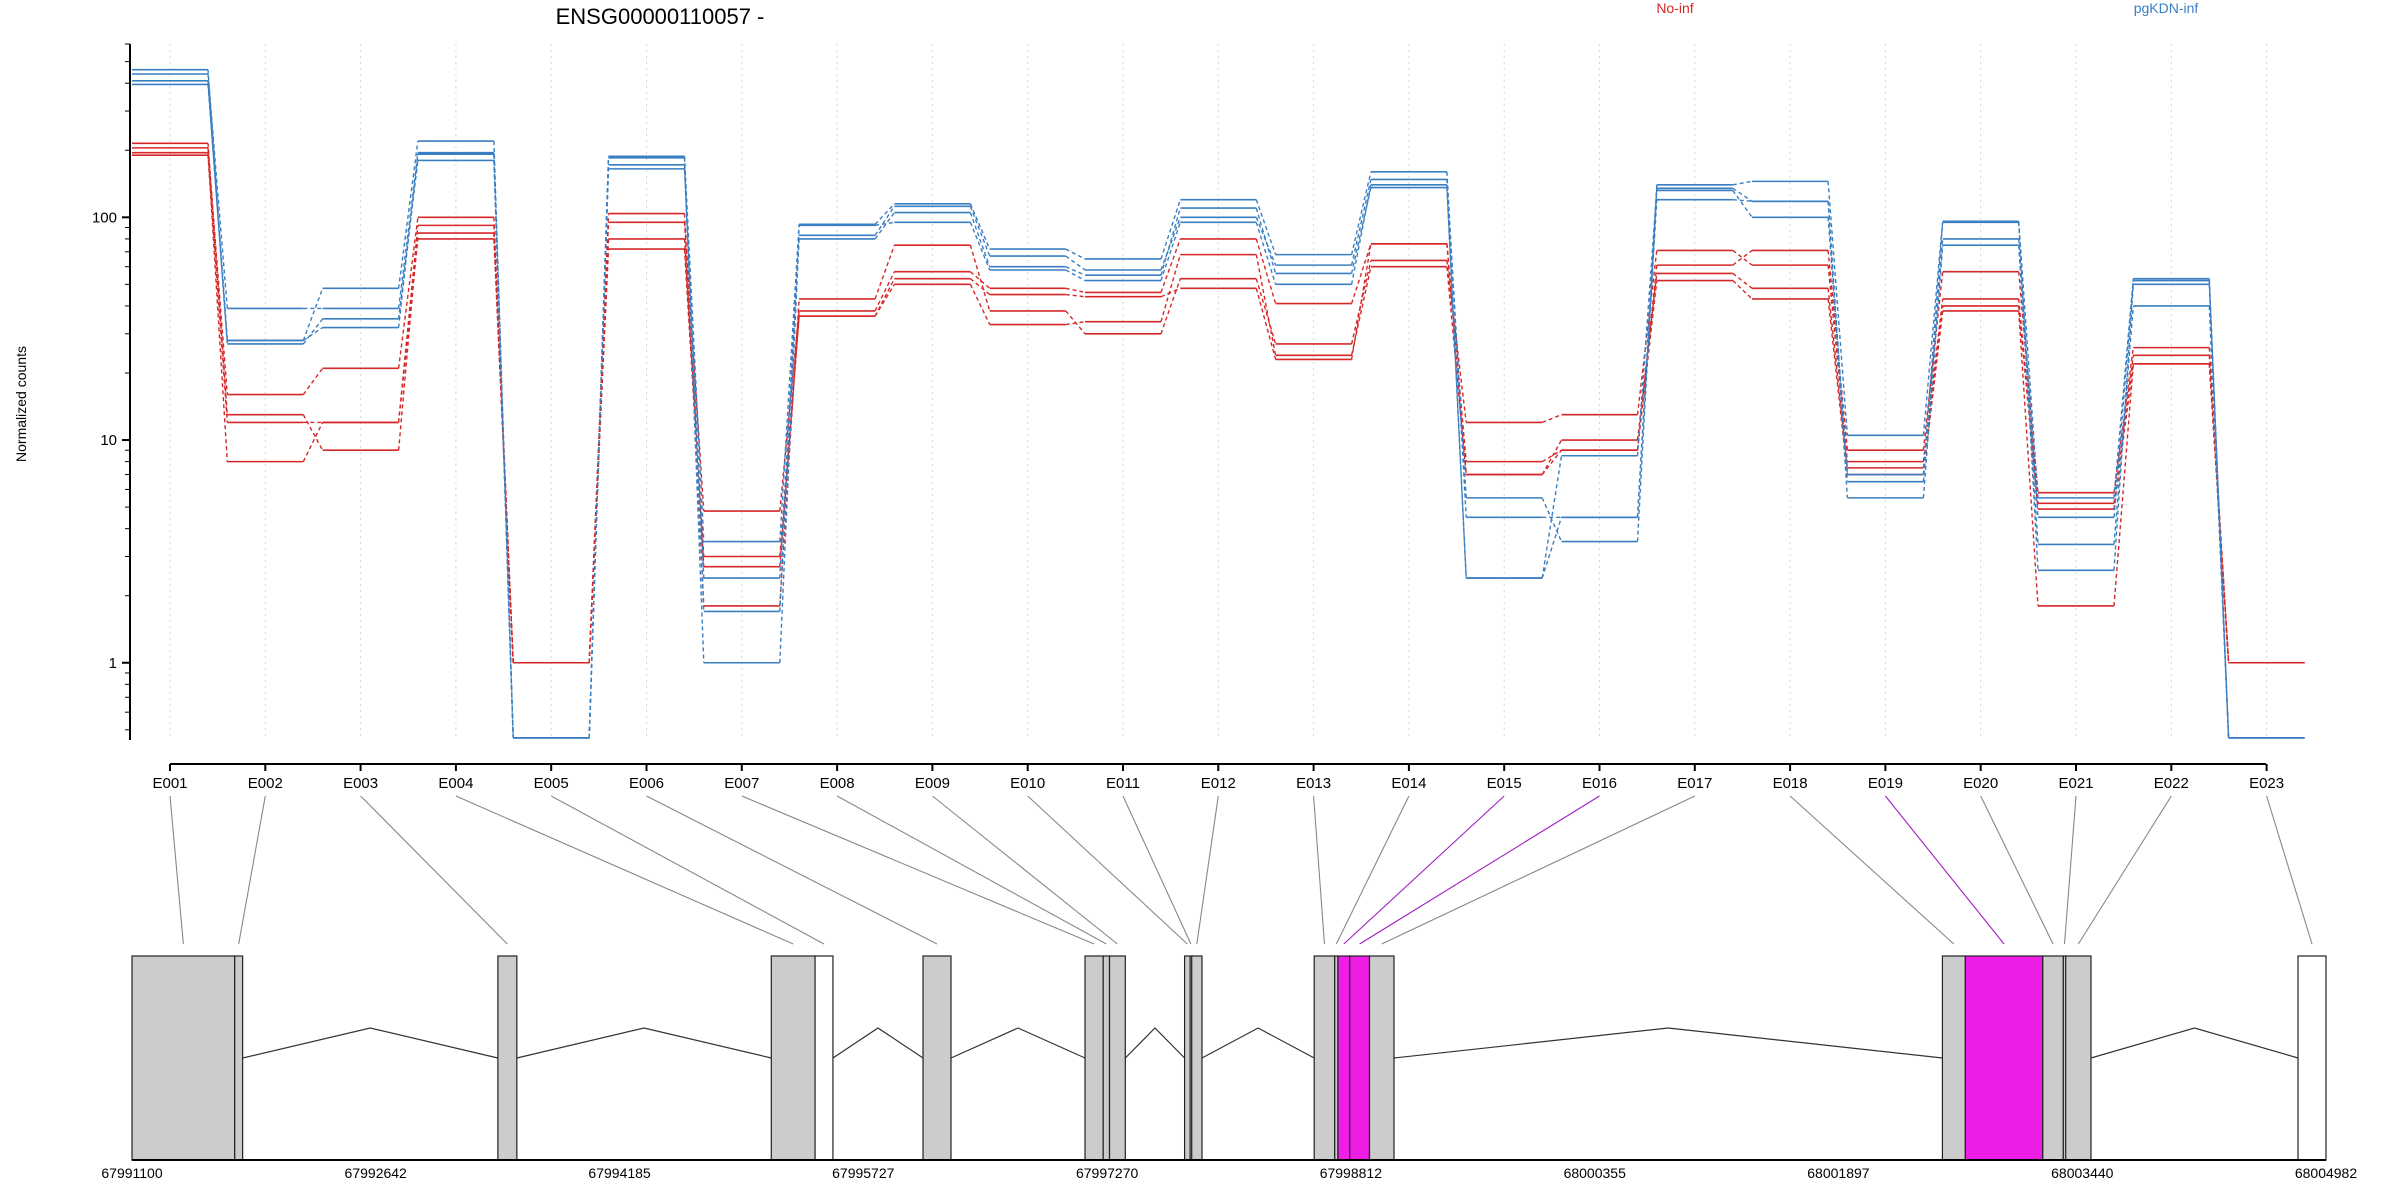  Describe the element at coordinates (1241, 870) in the screenshot. I see `connector-lines` at that location.